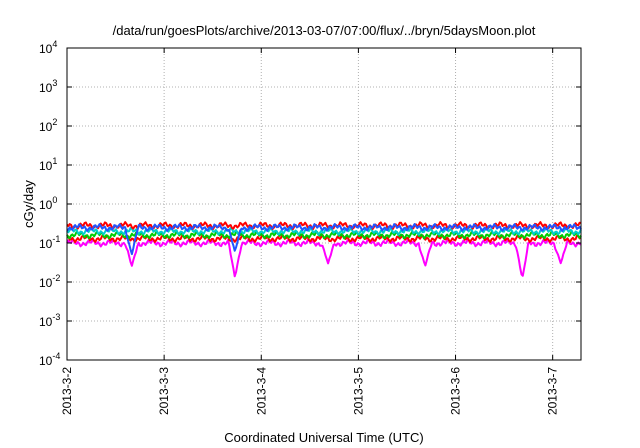  I want to click on x-tick-label: 2013-3-3, so click(164, 391).